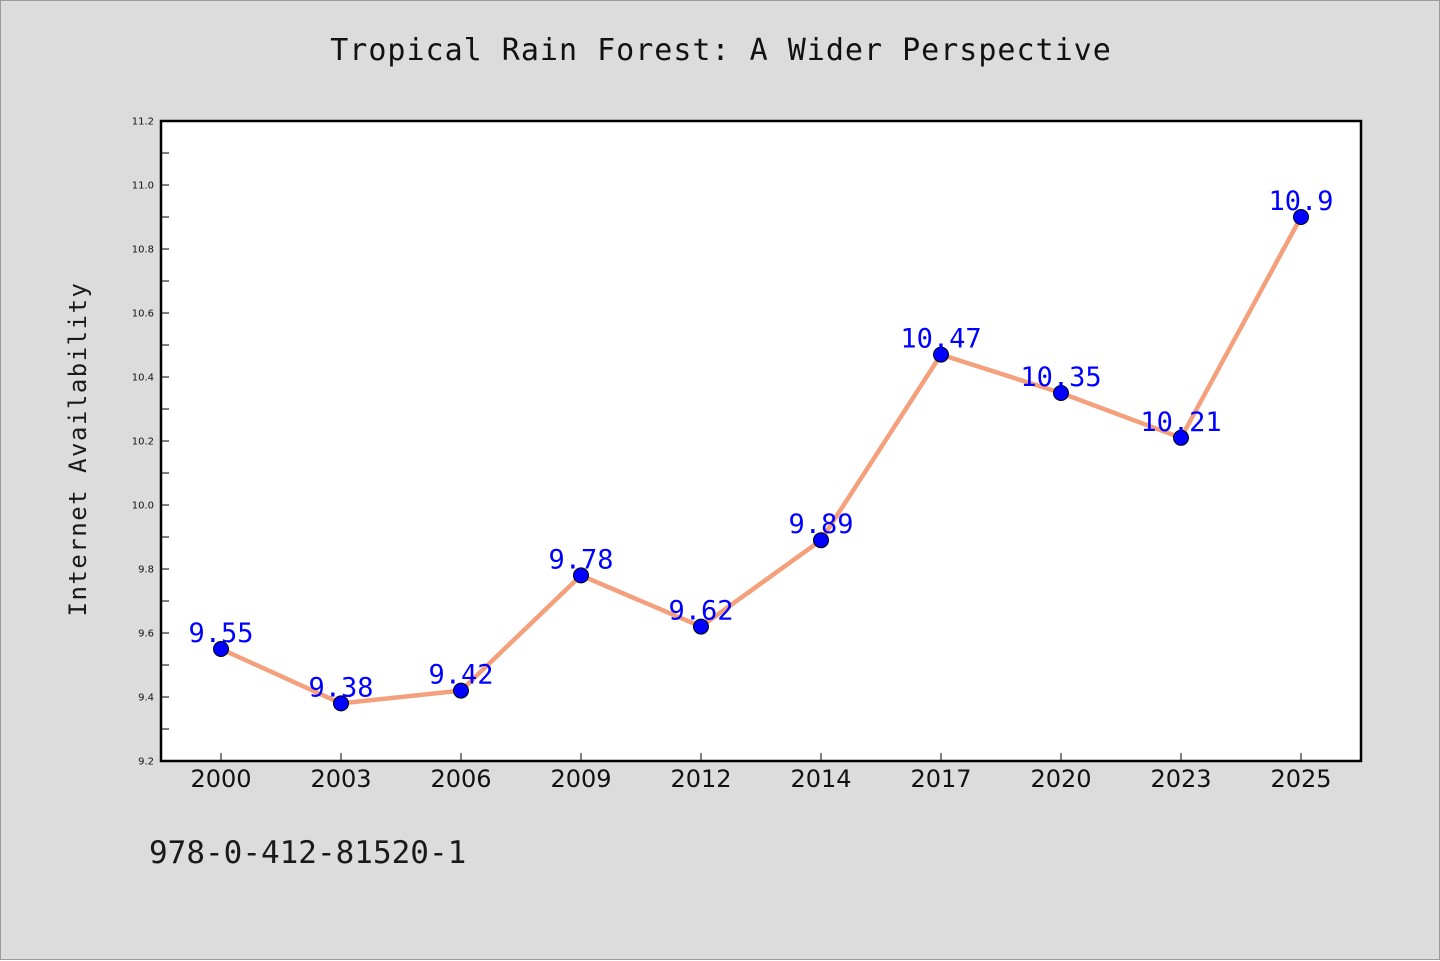 This screenshot has height=961, width=1440. What do you see at coordinates (340, 779) in the screenshot?
I see `x-tick-label: 2003` at bounding box center [340, 779].